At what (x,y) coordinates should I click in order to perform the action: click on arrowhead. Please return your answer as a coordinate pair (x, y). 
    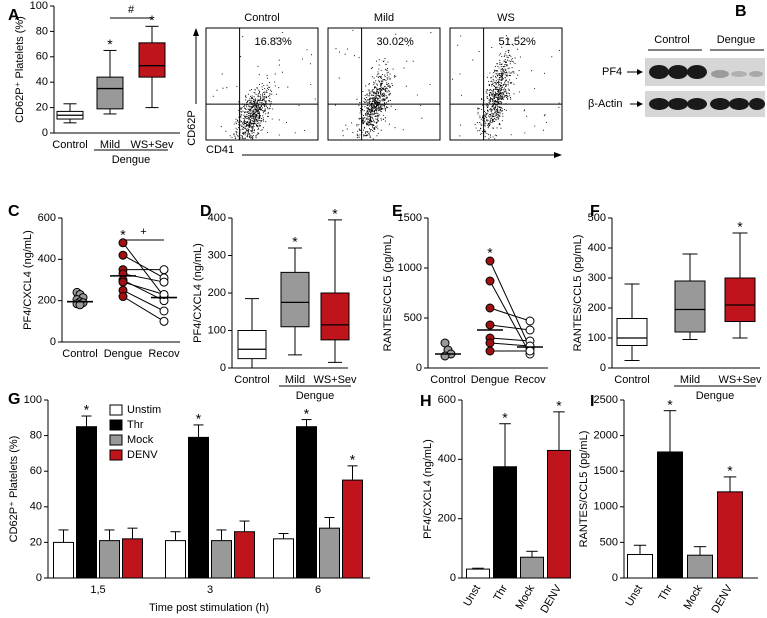
    Looking at the image, I should click on (196, 32).